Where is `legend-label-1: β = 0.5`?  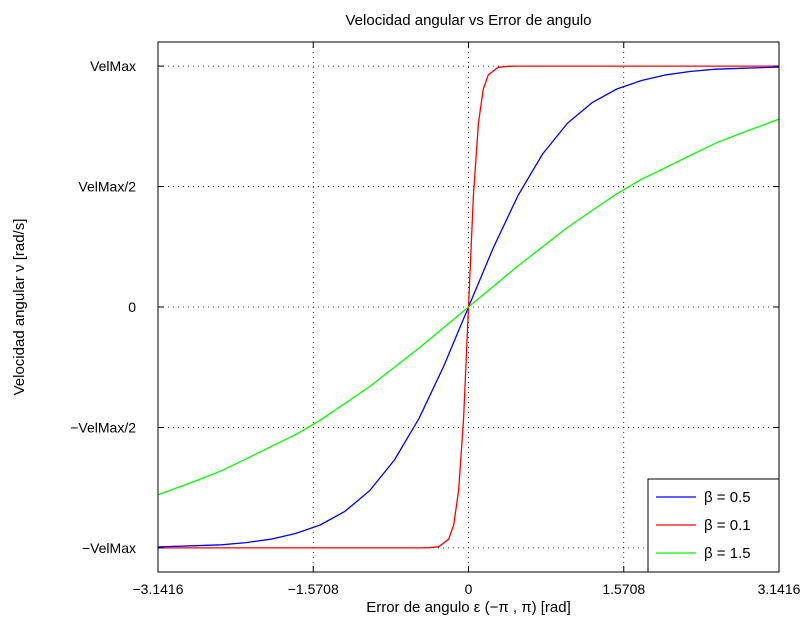
legend-label-1: β = 0.5 is located at coordinates (727, 497).